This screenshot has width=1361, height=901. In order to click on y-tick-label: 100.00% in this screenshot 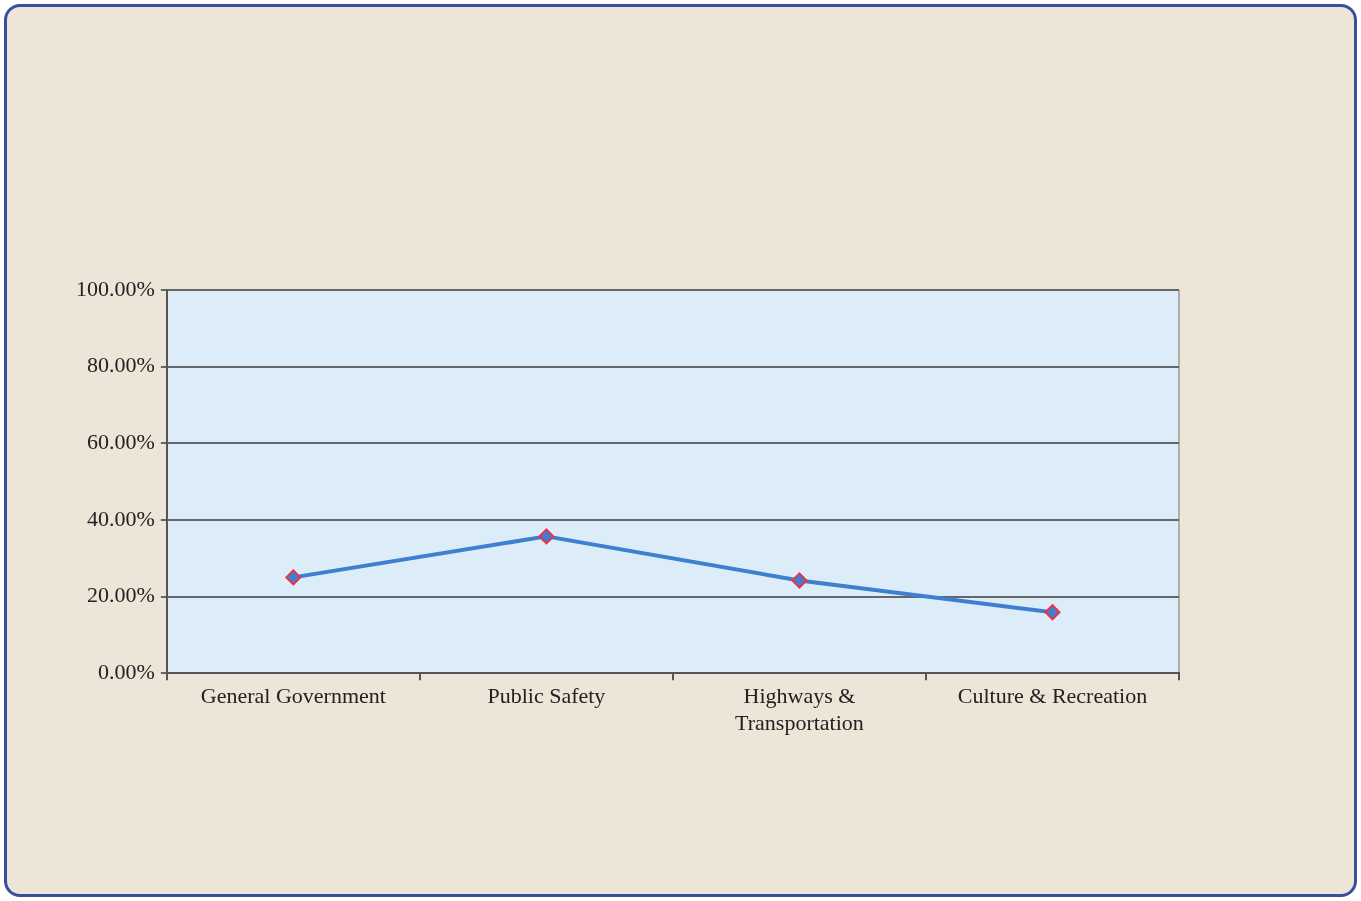, I will do `click(115, 288)`.